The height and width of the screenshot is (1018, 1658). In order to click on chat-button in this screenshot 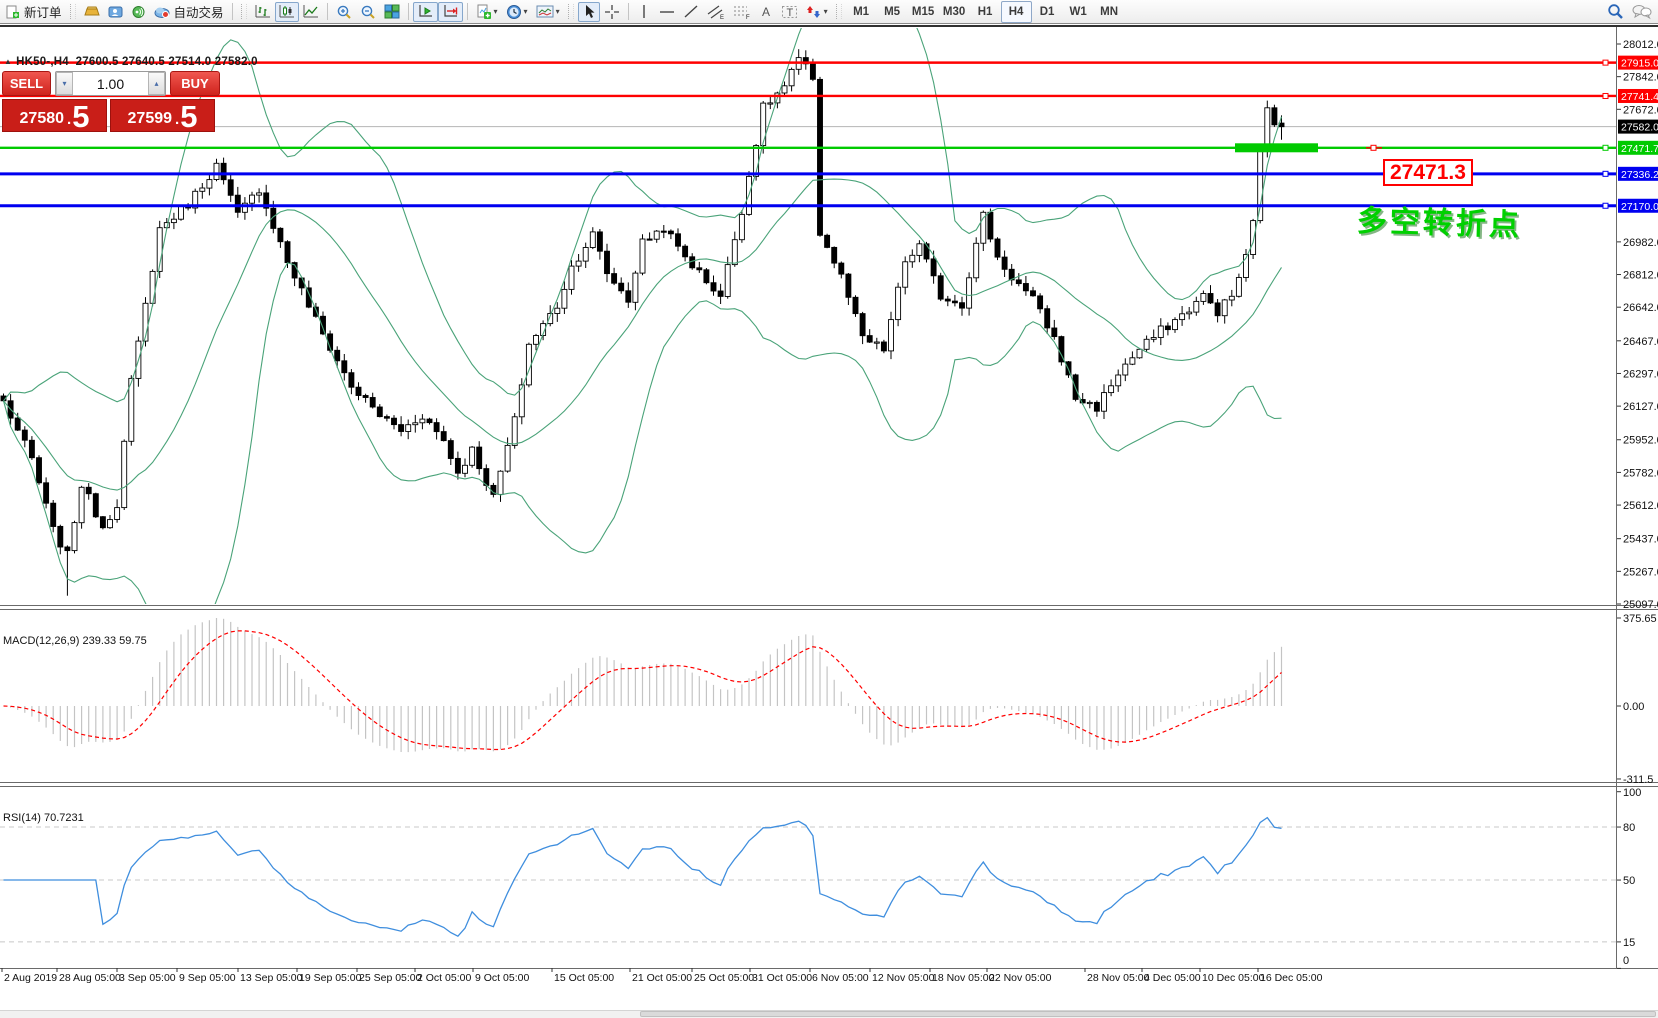, I will do `click(1642, 12)`.